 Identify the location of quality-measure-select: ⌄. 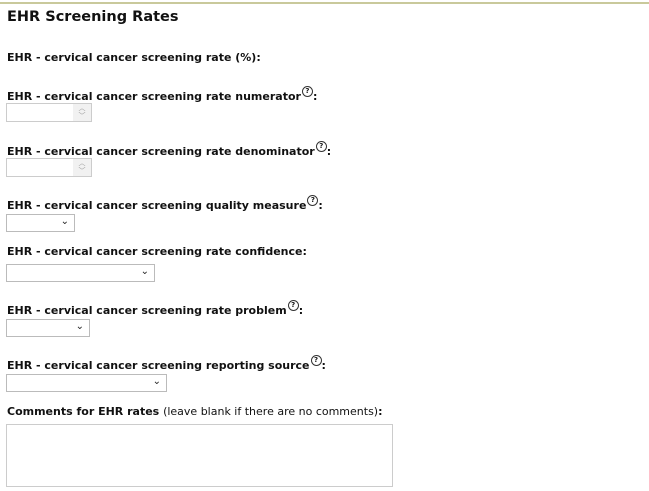
(40, 223).